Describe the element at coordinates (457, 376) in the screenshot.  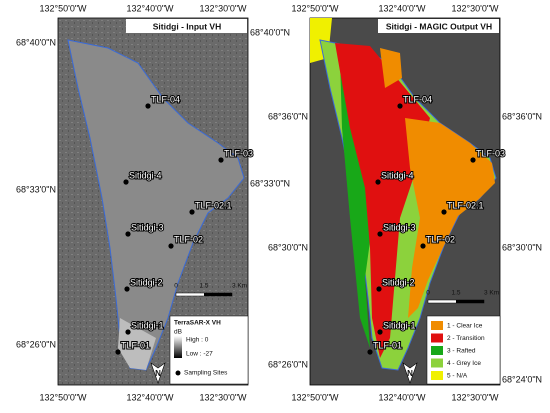
I see `legend-label: 5 - N/A` at that location.